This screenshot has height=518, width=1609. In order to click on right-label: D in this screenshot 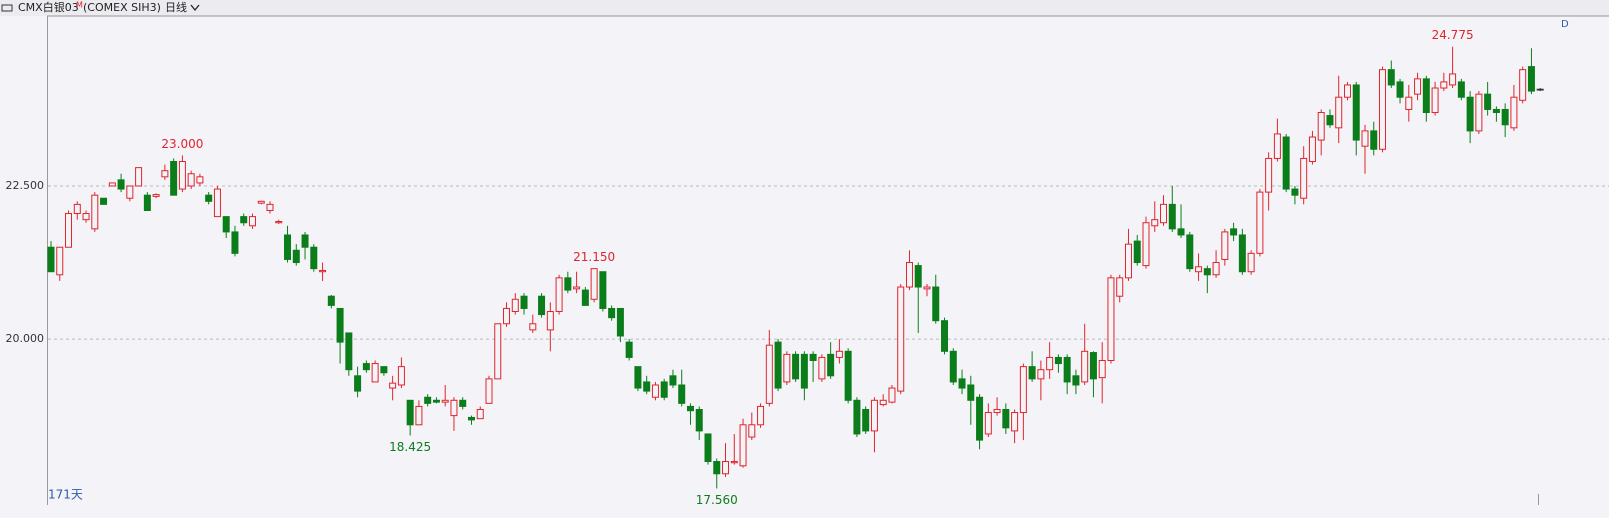, I will do `click(1565, 24)`.